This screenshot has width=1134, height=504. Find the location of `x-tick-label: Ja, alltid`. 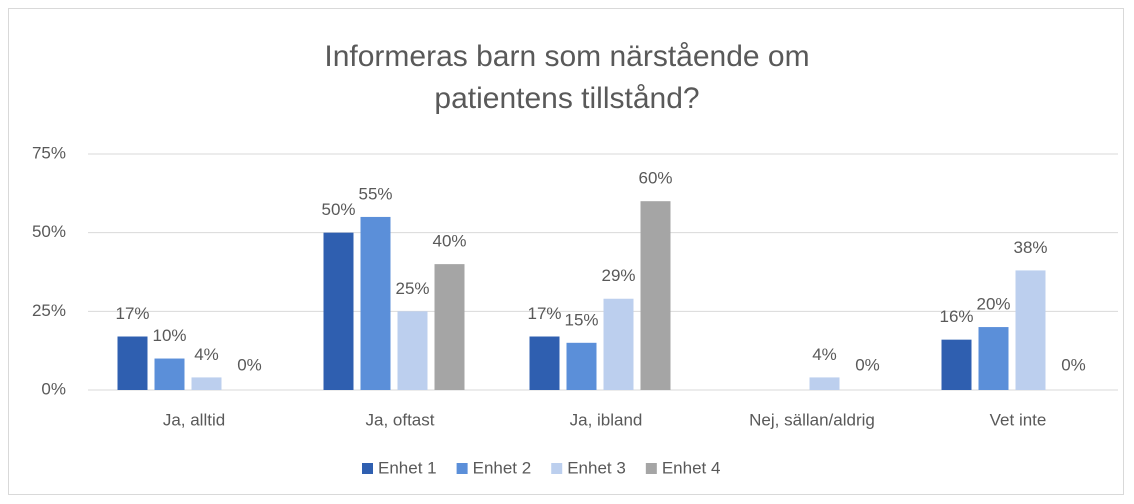

x-tick-label: Ja, alltid is located at coordinates (194, 419).